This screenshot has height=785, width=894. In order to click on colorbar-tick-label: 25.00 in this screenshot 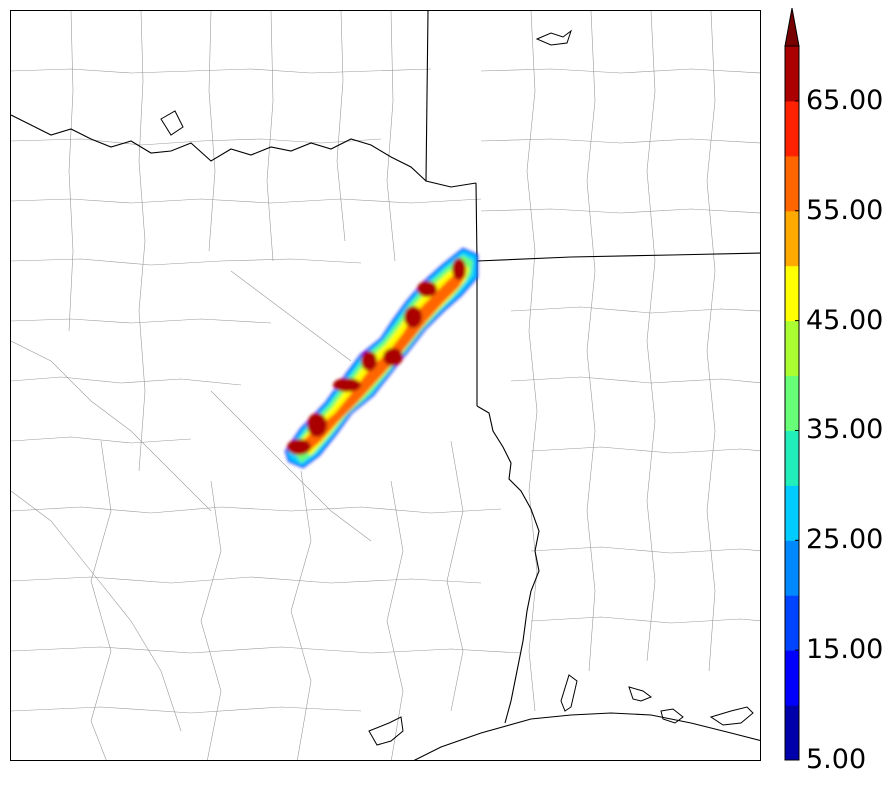, I will do `click(845, 540)`.